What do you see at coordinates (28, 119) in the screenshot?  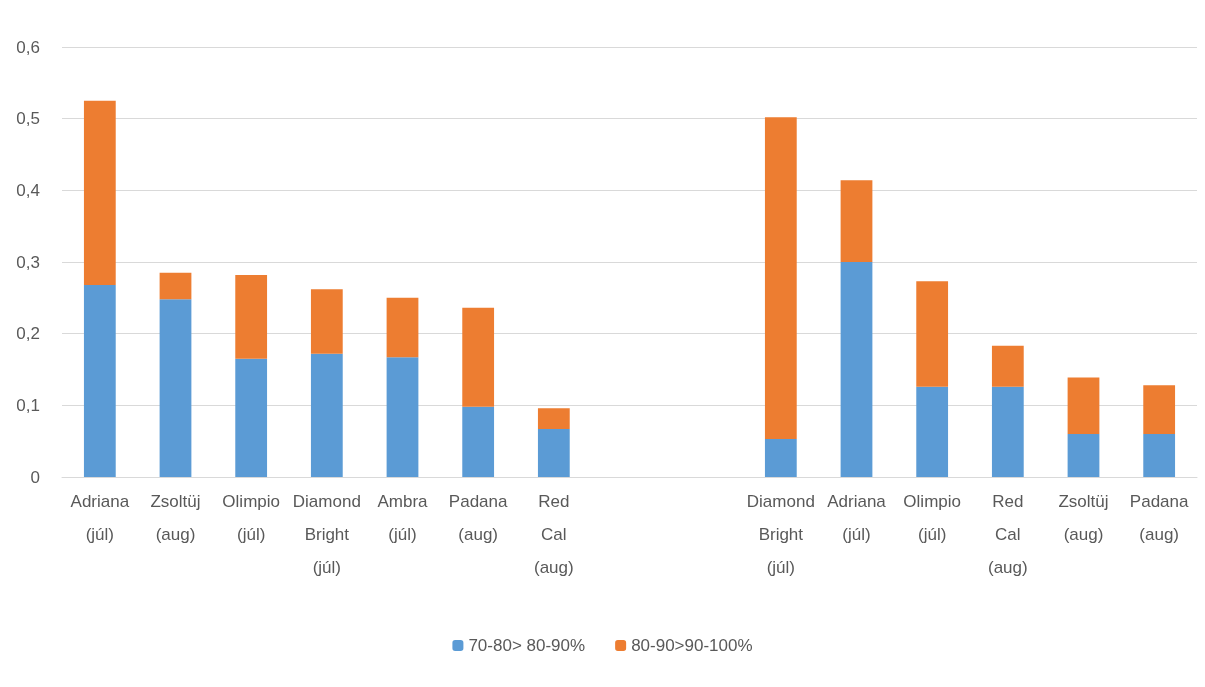 I see `y-tick-label: 0,5` at bounding box center [28, 119].